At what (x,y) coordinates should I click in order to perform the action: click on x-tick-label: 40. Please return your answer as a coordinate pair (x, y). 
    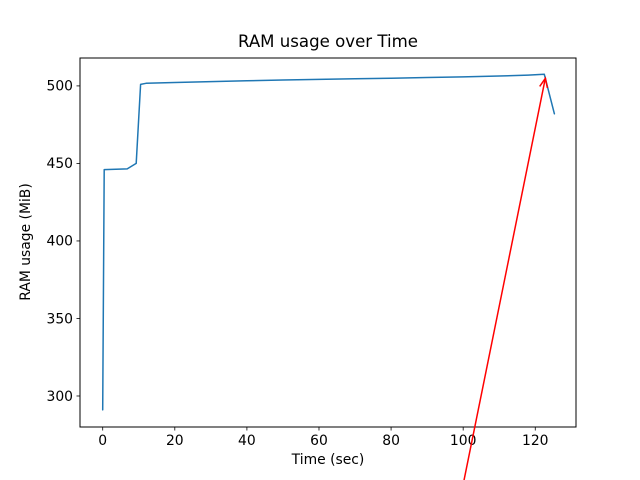
    Looking at the image, I should click on (247, 441).